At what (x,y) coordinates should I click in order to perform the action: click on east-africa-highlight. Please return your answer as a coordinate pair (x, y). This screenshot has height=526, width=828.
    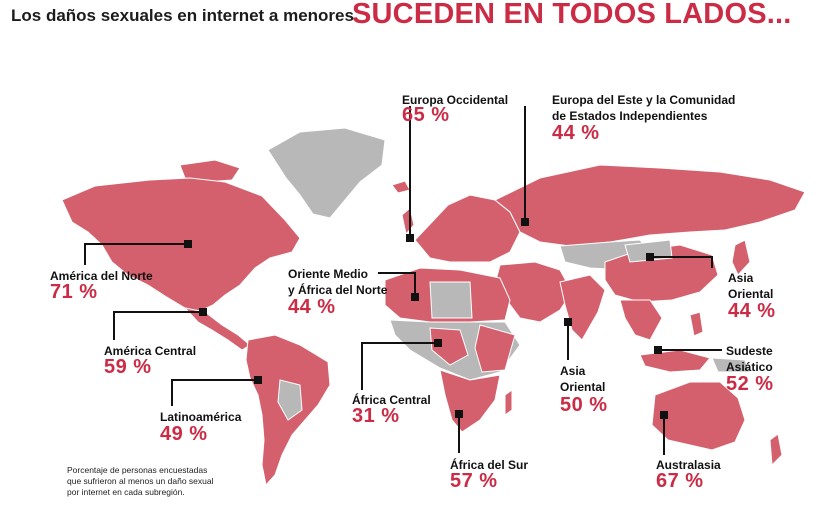
    Looking at the image, I should click on (495, 348).